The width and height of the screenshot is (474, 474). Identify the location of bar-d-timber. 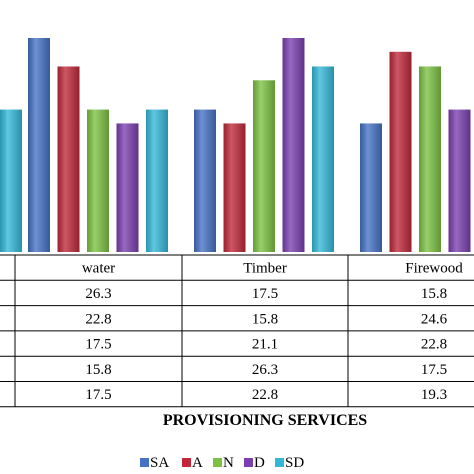
(293, 145).